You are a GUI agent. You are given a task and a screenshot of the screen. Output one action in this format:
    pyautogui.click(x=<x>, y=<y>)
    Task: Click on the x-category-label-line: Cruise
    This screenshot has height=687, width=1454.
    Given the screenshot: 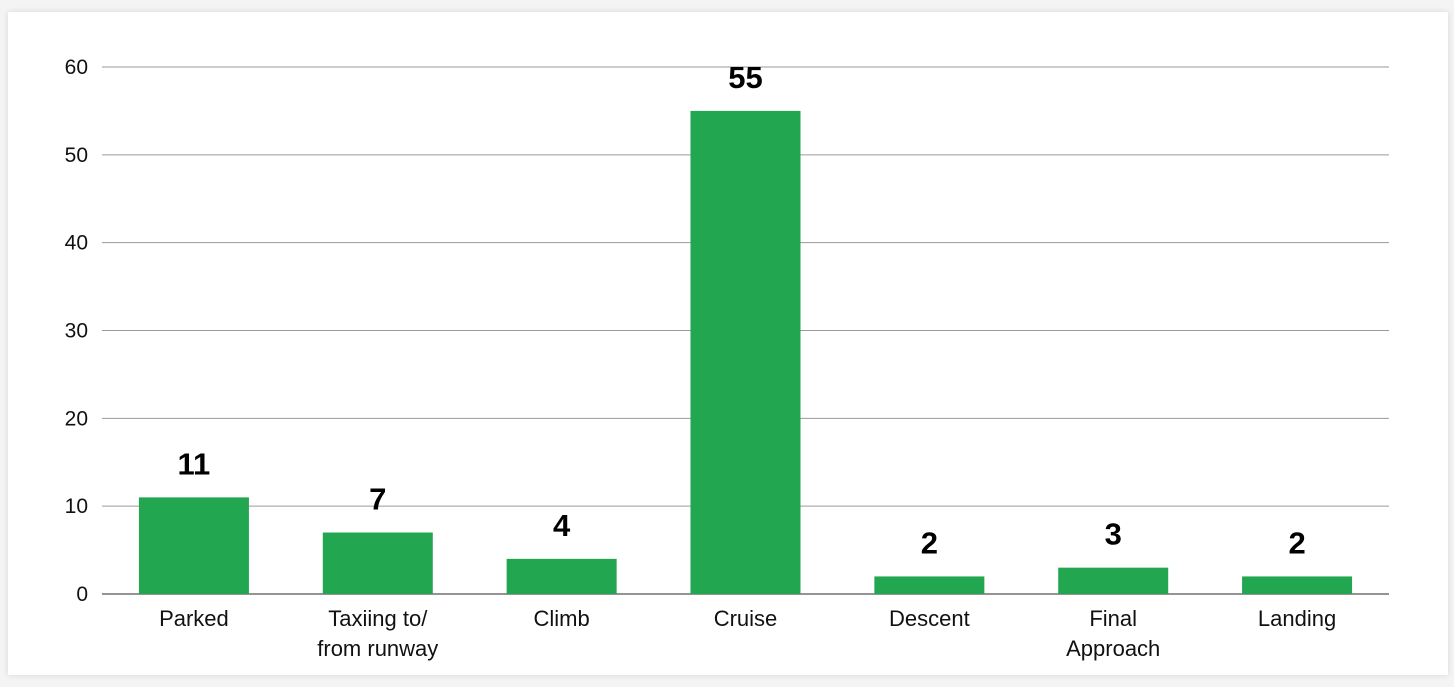 What is the action you would take?
    pyautogui.click(x=746, y=618)
    